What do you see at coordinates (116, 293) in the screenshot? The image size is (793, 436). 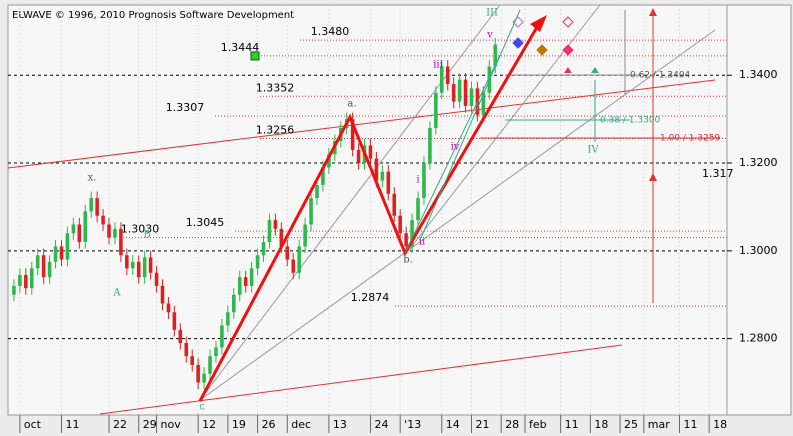 I see `wave-label: A` at bounding box center [116, 293].